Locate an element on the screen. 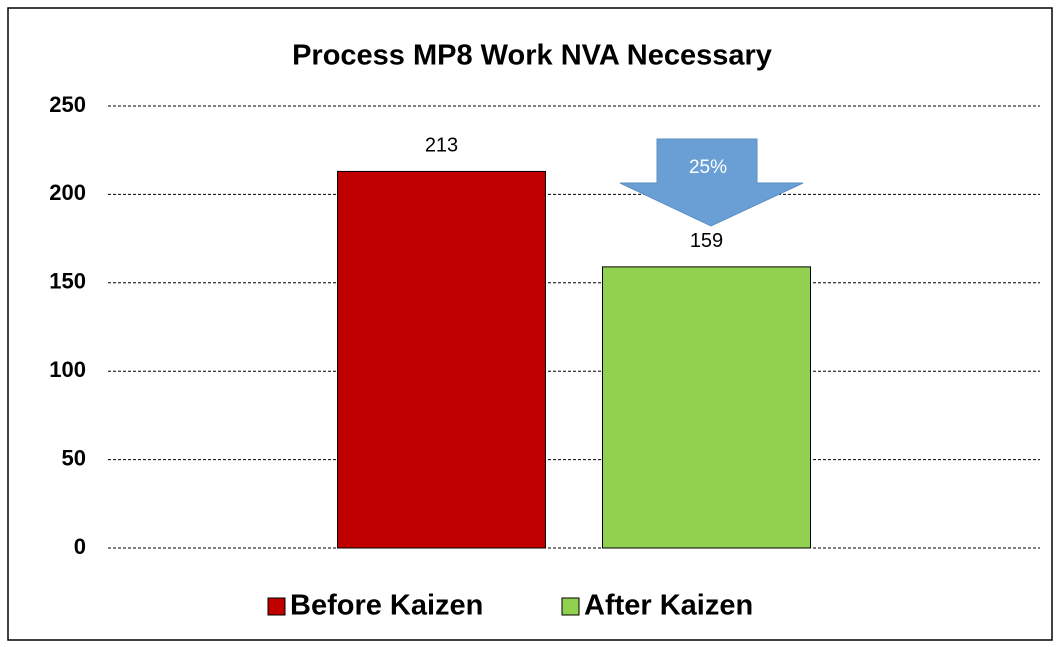 This screenshot has height=647, width=1062. legend-label: Before Kaizen is located at coordinates (386, 606).